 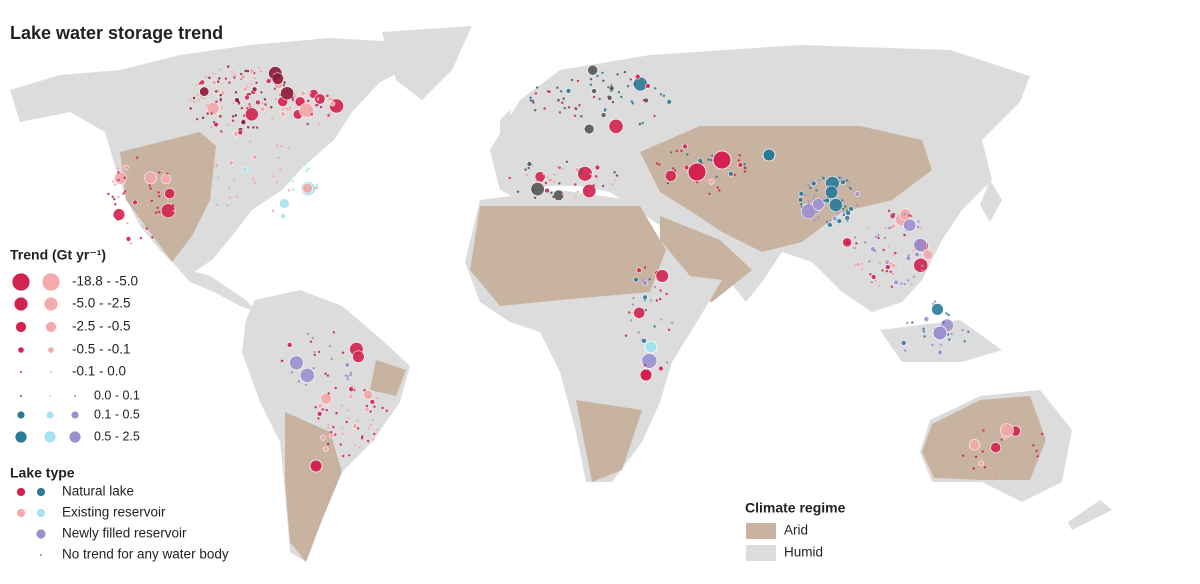 I want to click on legend-title: Climate regime, so click(x=795, y=508).